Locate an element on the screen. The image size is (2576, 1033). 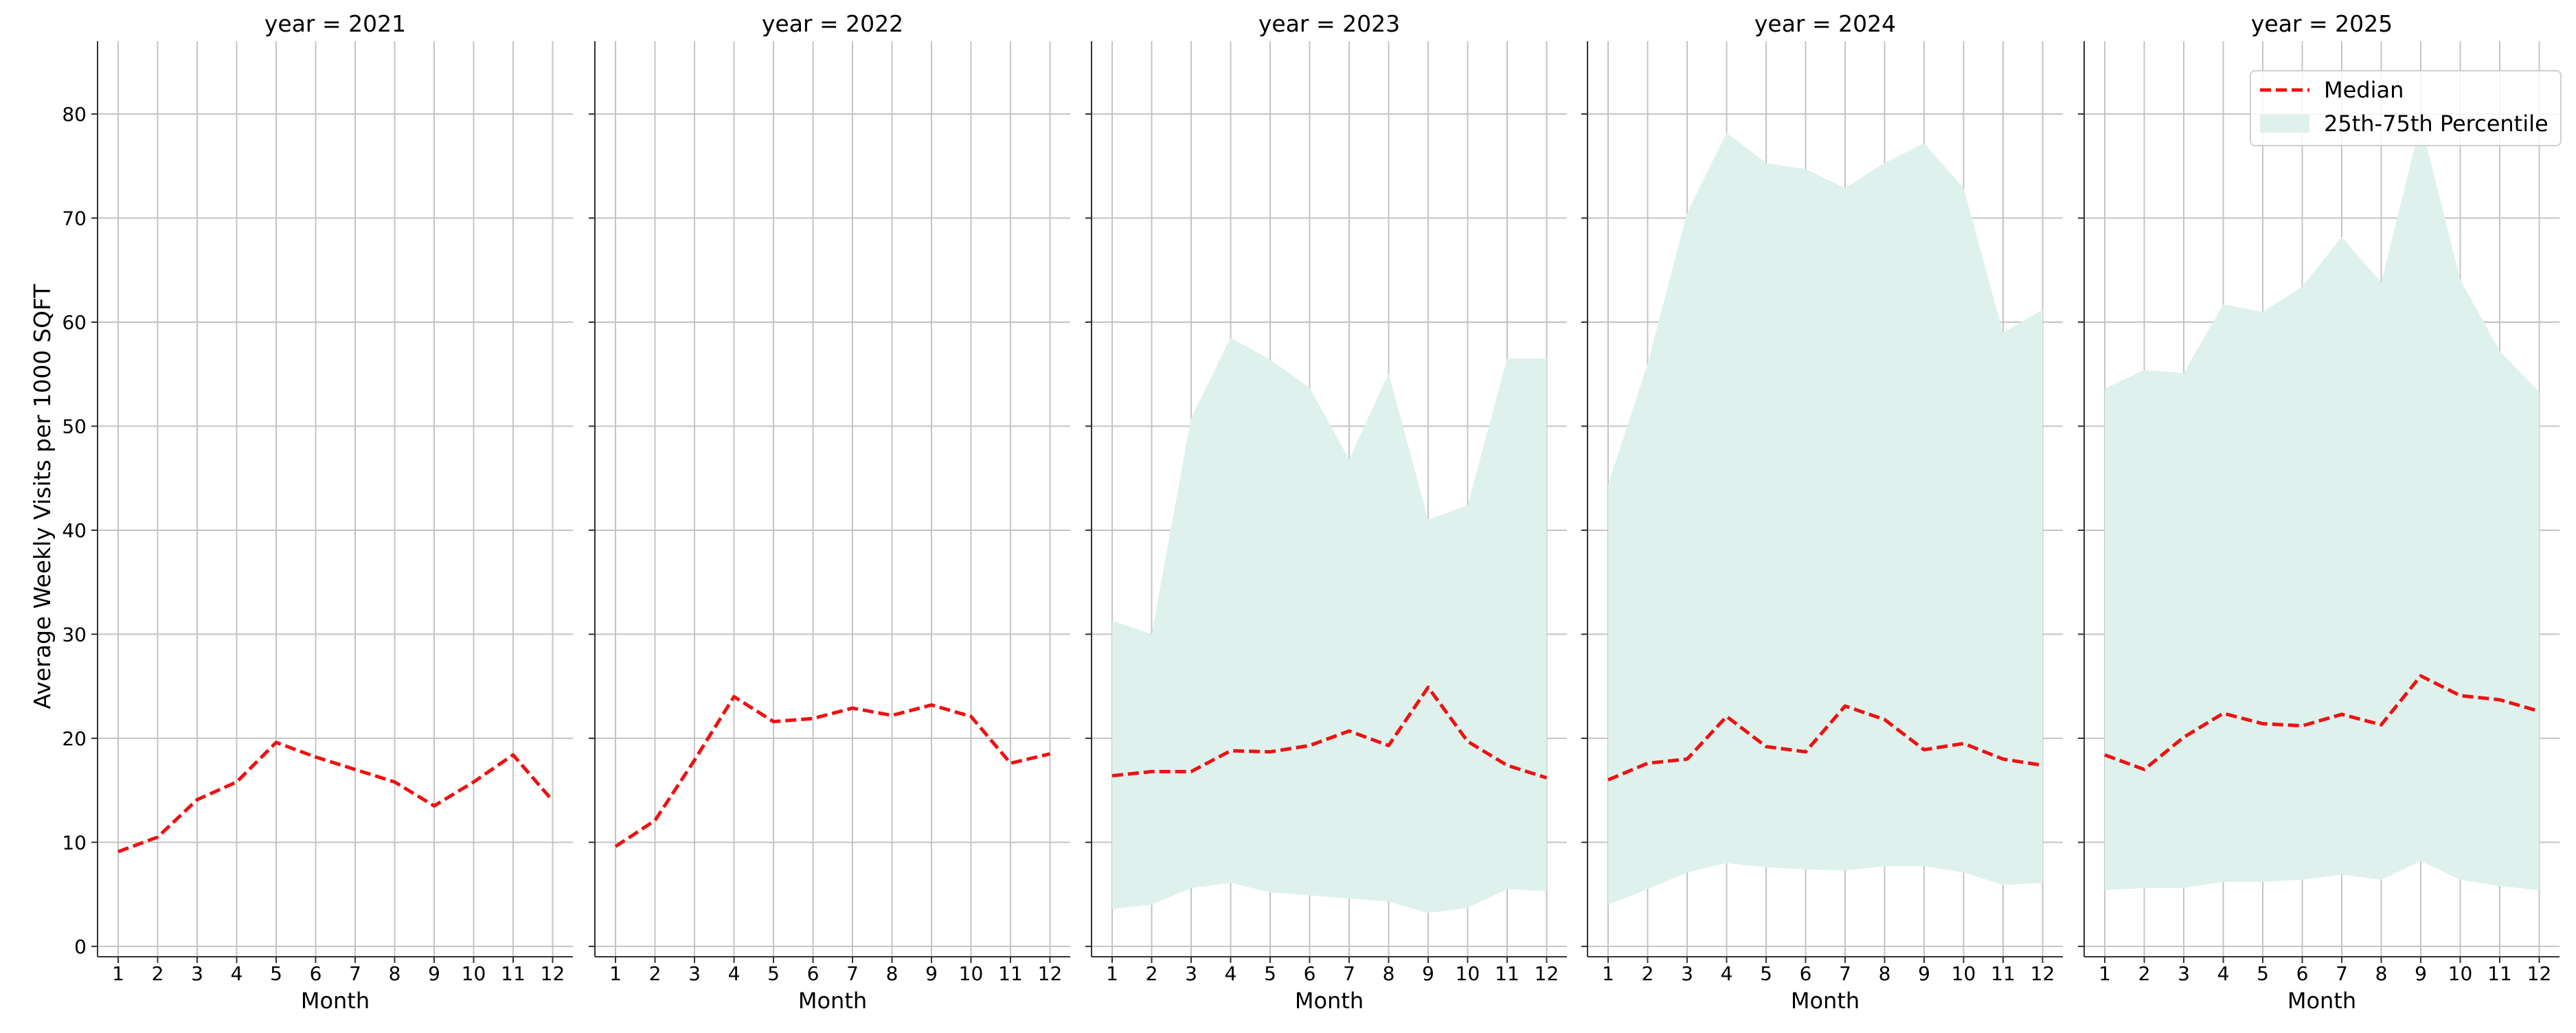
panel-title: year = 2021 is located at coordinates (335, 24).